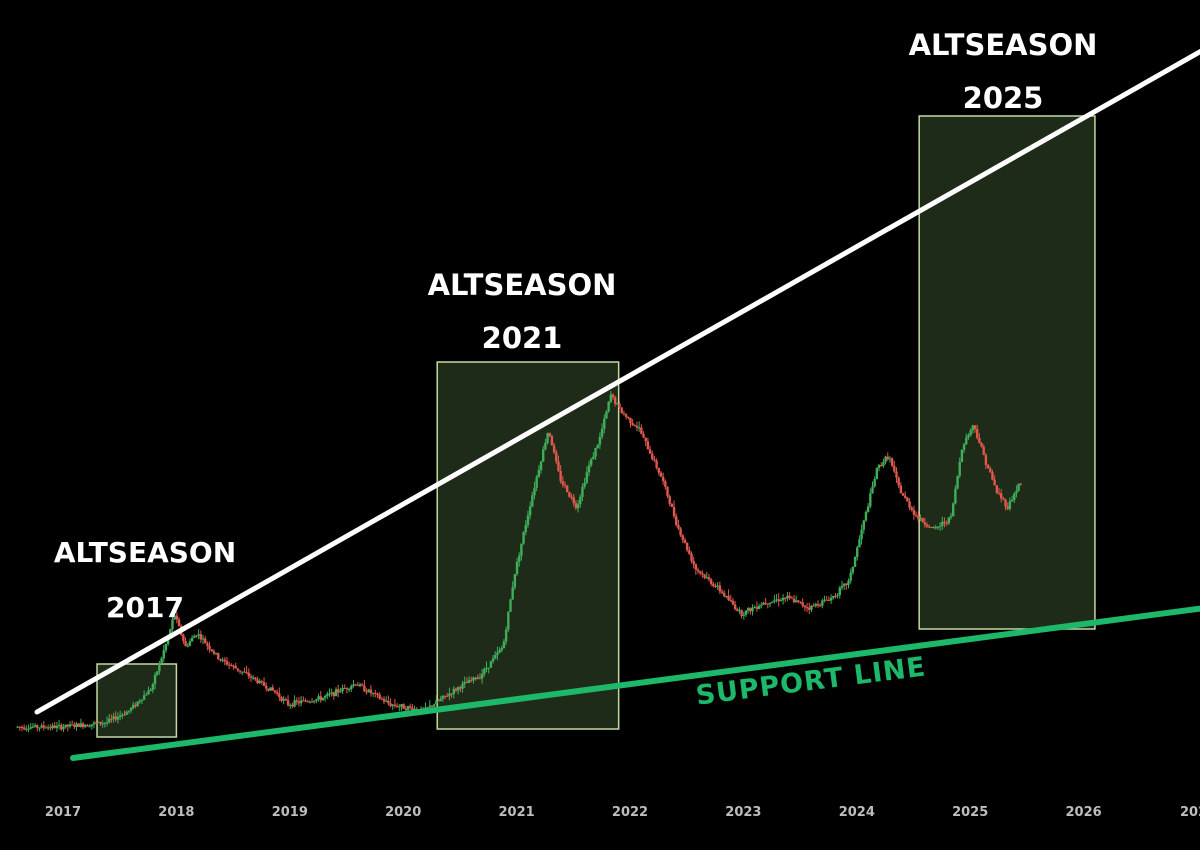 This screenshot has height=850, width=1200. Describe the element at coordinates (743, 812) in the screenshot. I see `x-tick-label: 2023` at that location.